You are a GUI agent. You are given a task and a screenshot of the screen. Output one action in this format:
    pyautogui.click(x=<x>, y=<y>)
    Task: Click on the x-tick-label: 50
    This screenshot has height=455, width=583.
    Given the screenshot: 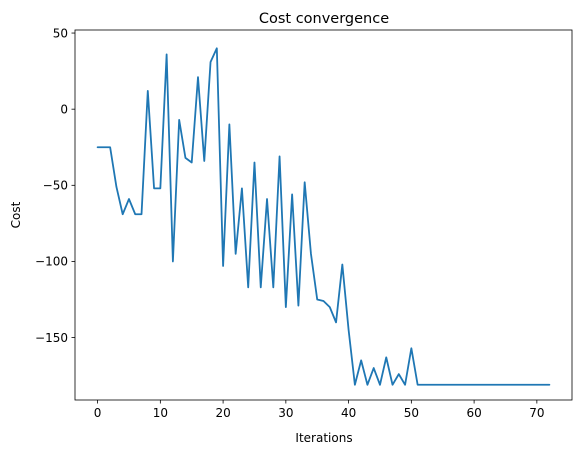 What is the action you would take?
    pyautogui.click(x=411, y=413)
    